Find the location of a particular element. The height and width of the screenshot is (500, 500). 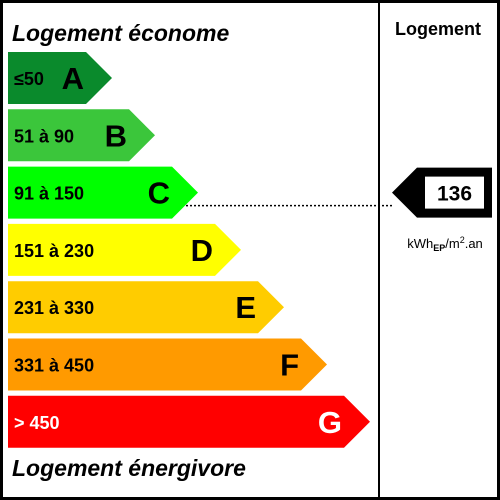

unit-sub: EP is located at coordinates (439, 248).